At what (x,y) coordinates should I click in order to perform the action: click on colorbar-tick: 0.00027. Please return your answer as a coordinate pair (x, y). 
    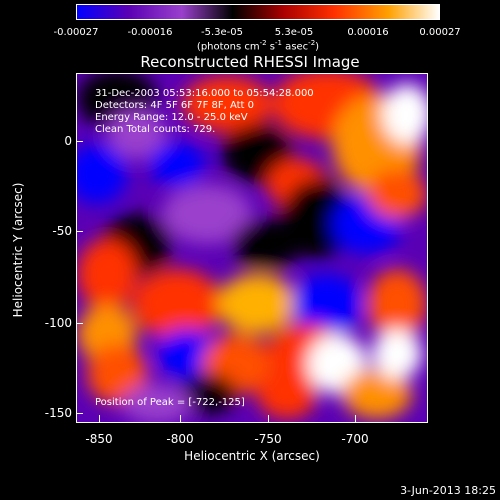
    Looking at the image, I should click on (440, 32).